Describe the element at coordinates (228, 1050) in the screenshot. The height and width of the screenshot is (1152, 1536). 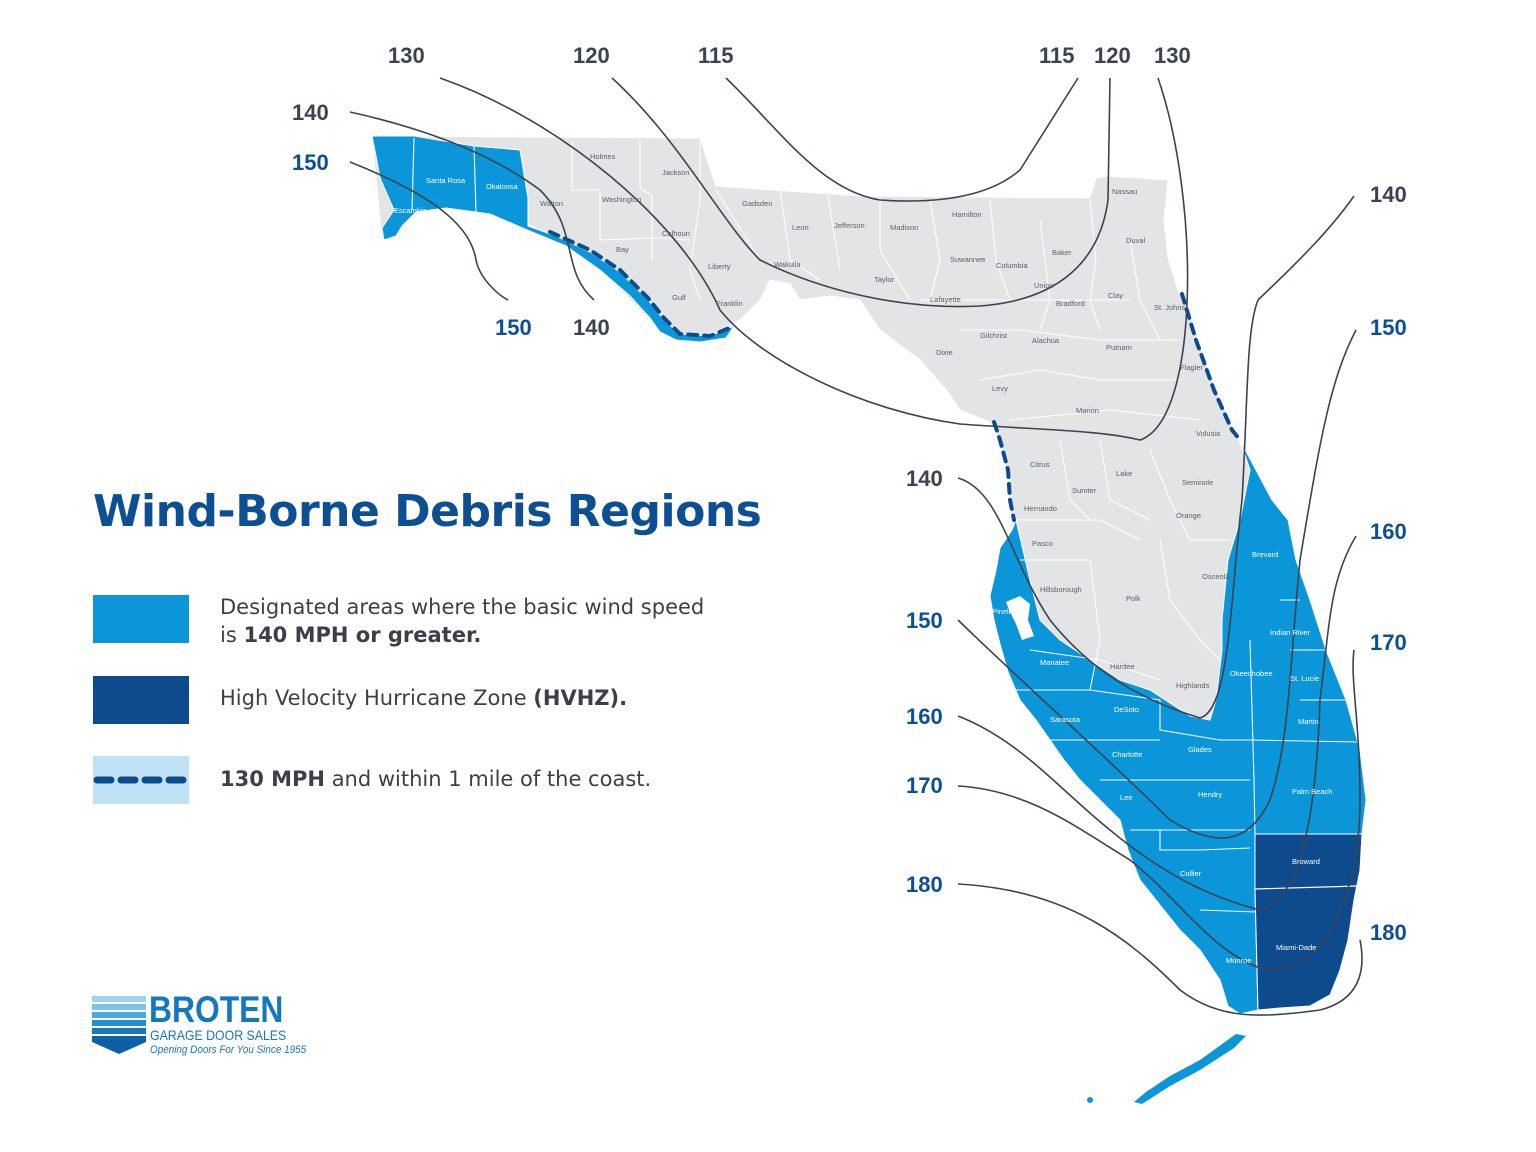
I see `logo-tagline: Opening Doors For You Since 1955` at that location.